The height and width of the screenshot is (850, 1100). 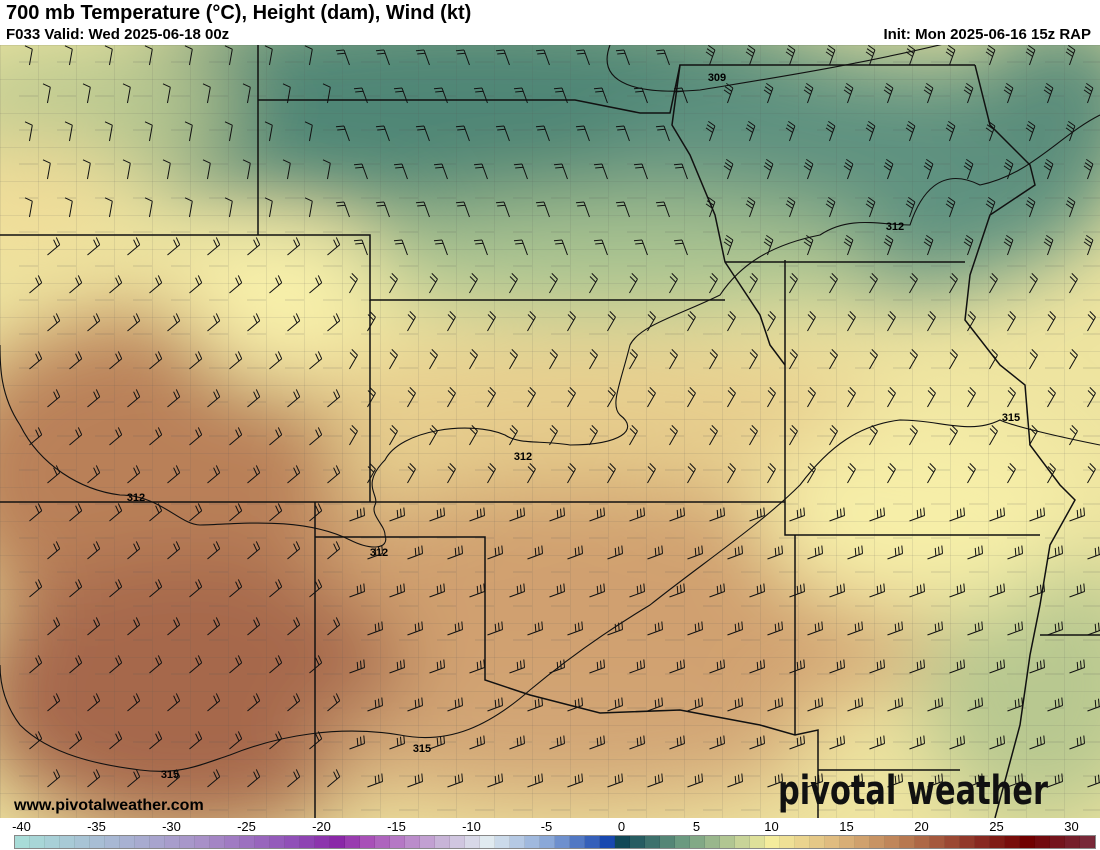 What do you see at coordinates (246, 826) in the screenshot?
I see `colorbar-tick-label: -25` at bounding box center [246, 826].